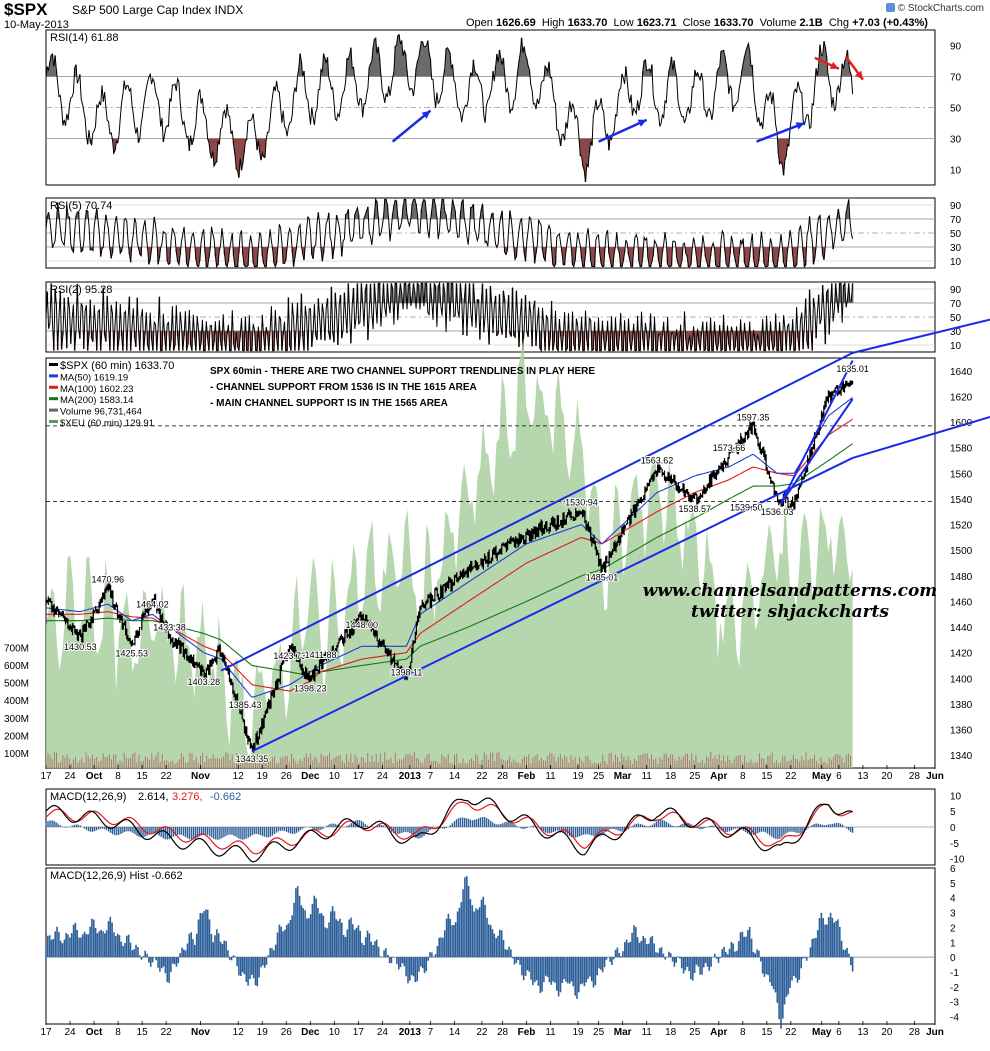 The height and width of the screenshot is (1051, 990). Describe the element at coordinates (94, 377) in the screenshot. I see `legend-ma50: MA(50) 1619.19` at that location.